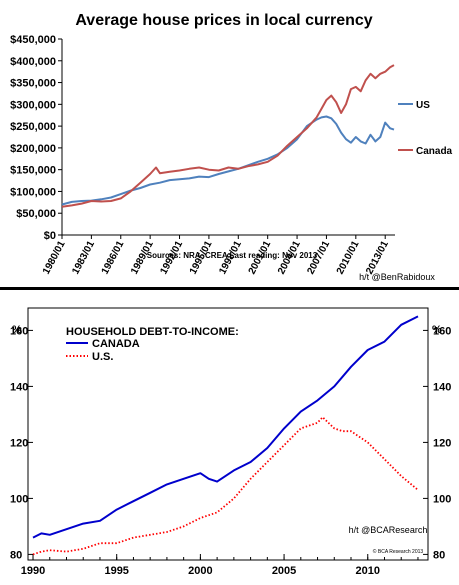 Image resolution: width=459 pixels, height=585 pixels. Describe the element at coordinates (33, 62) in the screenshot. I see `chart1-y-tick-label: $400,000` at that location.